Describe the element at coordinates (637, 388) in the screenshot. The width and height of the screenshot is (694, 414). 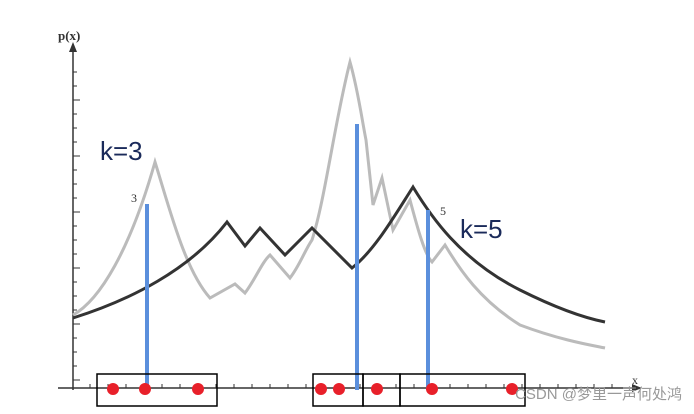
I see `x-arrow` at that location.